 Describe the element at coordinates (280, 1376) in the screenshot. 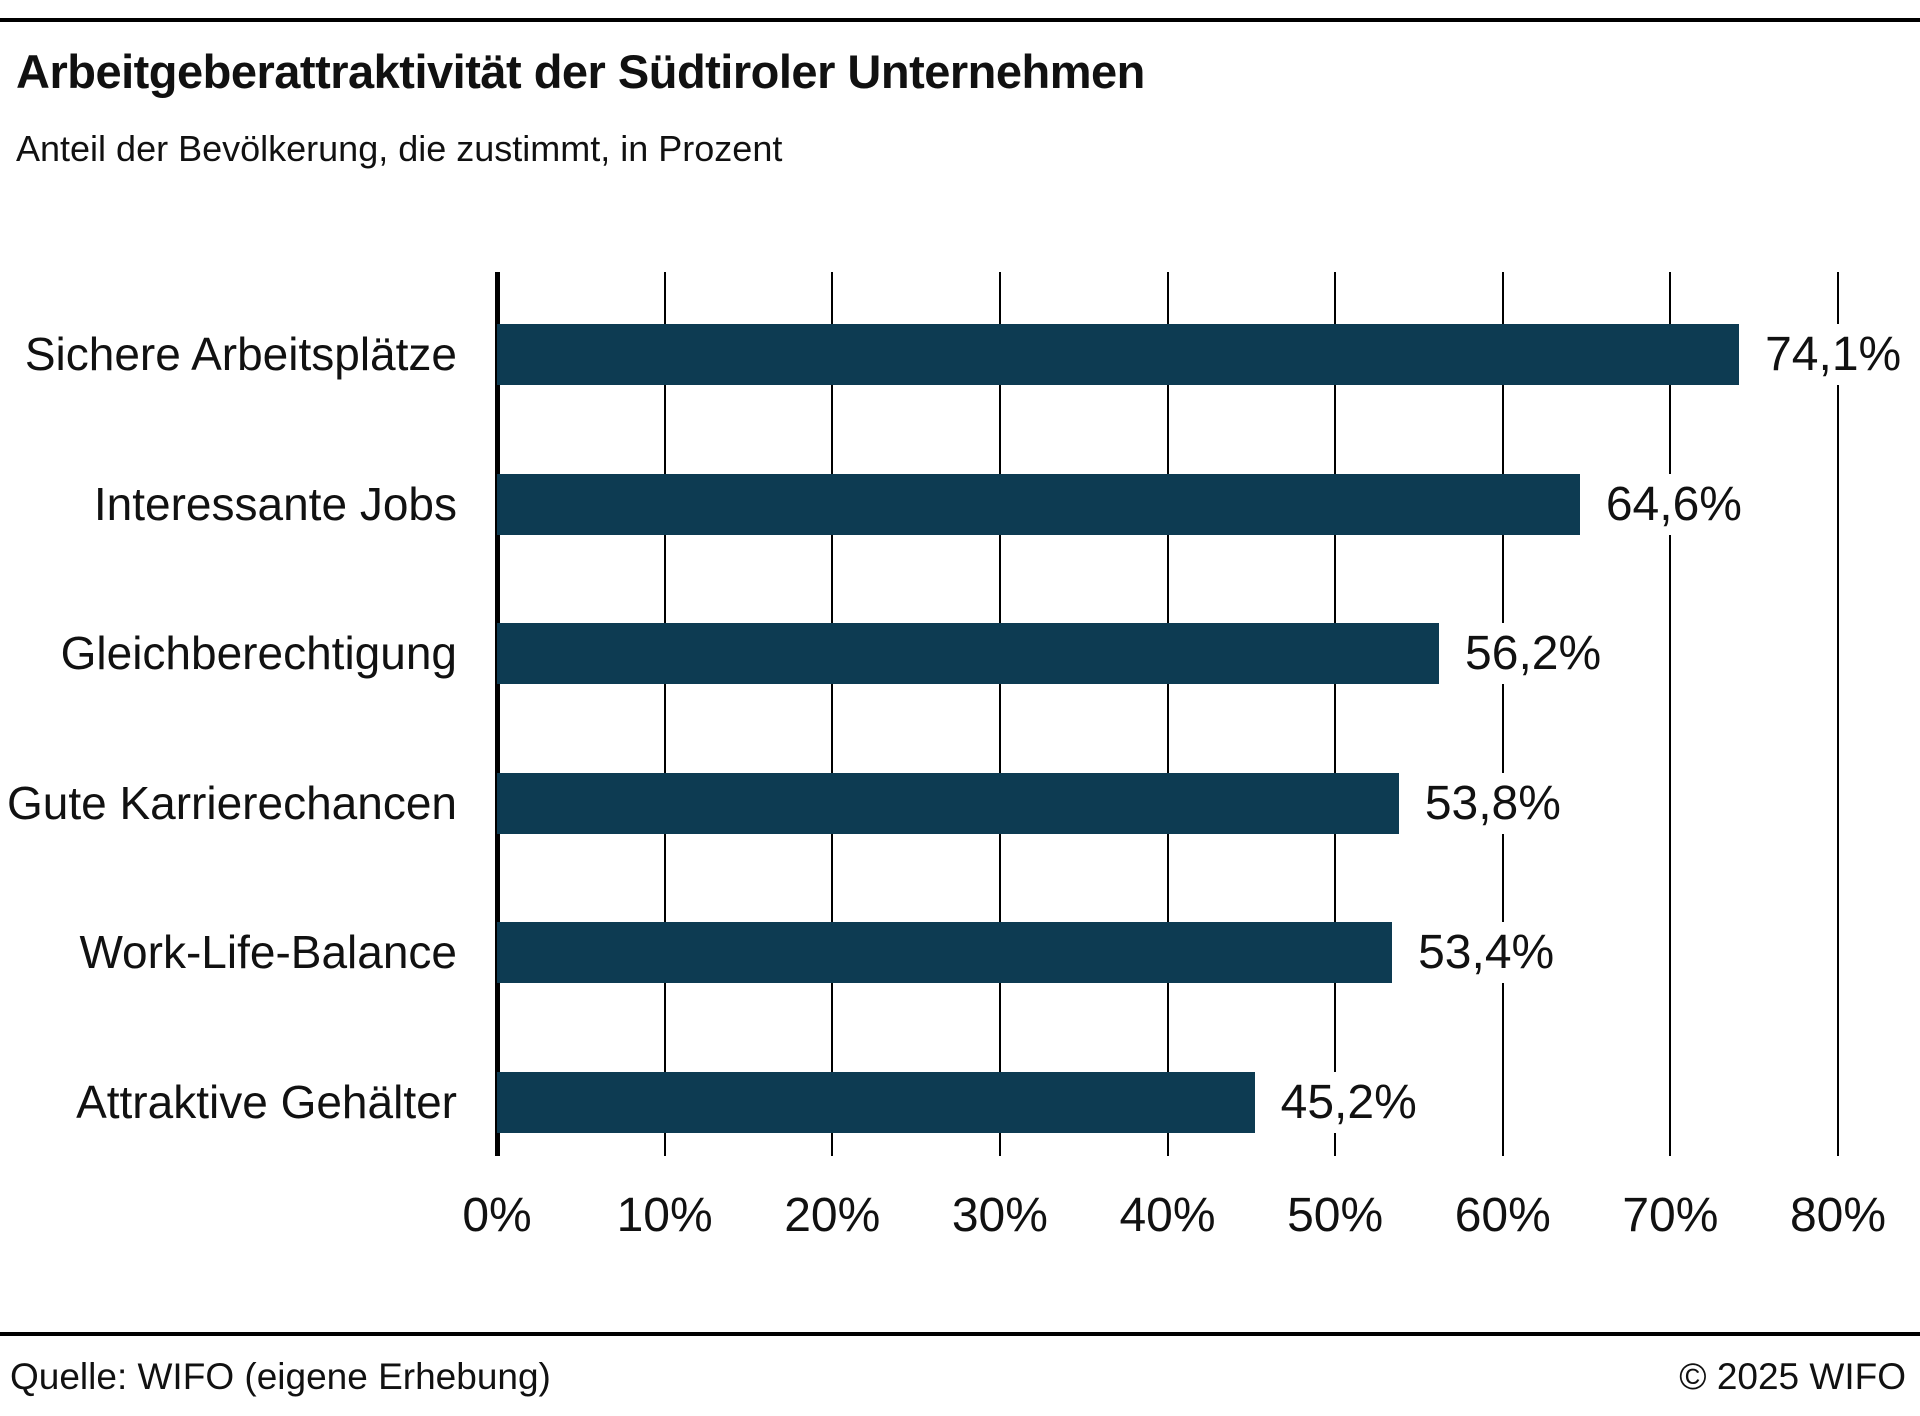

I see `source-note: Quelle: WIFO (eigene Erhebung)` at that location.